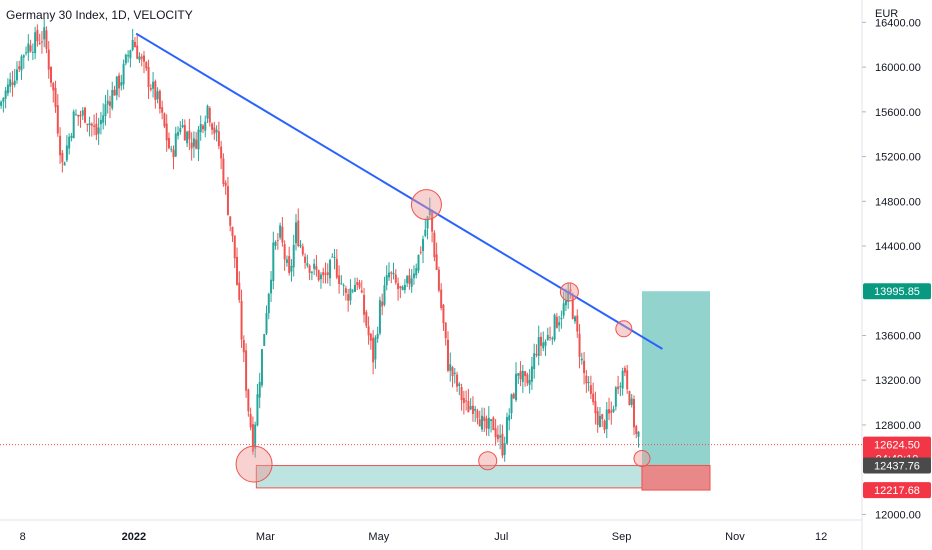  What do you see at coordinates (897, 465) in the screenshot?
I see `price-badge` at bounding box center [897, 465].